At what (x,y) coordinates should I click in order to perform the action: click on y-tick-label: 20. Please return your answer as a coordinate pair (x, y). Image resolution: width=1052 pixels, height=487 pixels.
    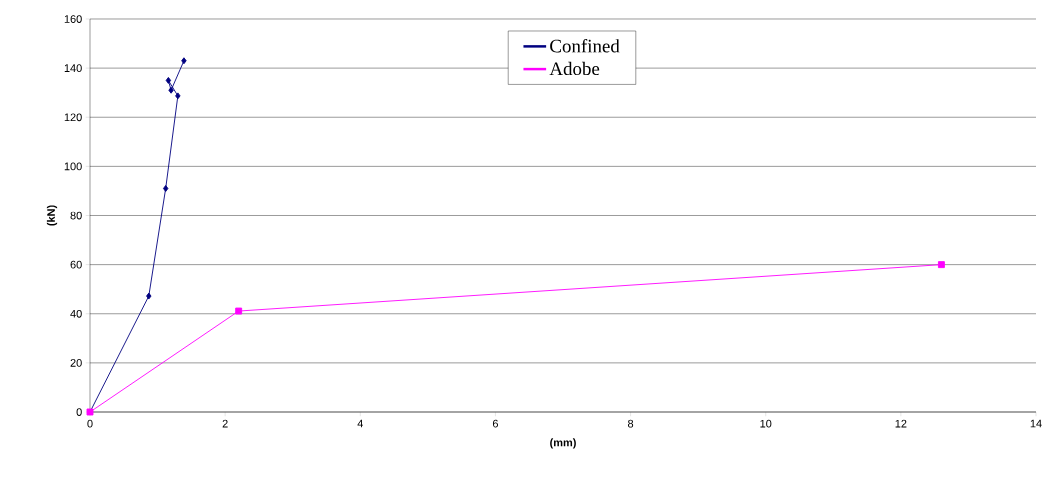
    Looking at the image, I should click on (76, 363).